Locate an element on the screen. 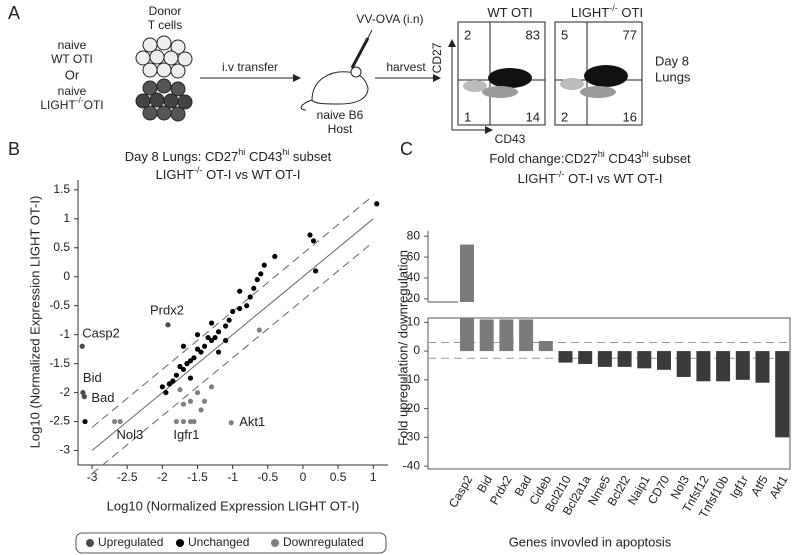  legend-label: Downregulated is located at coordinates (323, 542).